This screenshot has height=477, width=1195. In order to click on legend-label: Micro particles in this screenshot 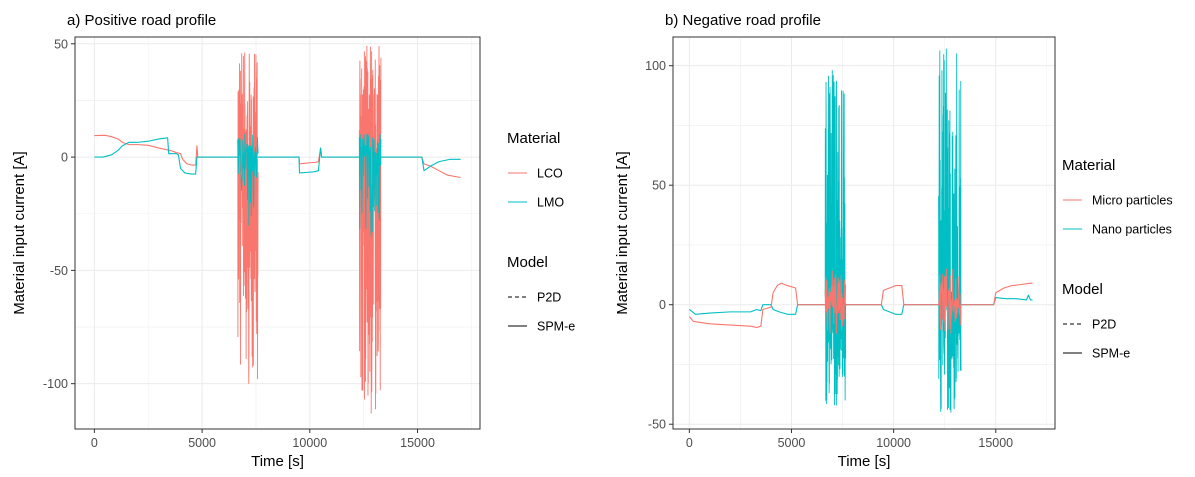, I will do `click(1132, 201)`.